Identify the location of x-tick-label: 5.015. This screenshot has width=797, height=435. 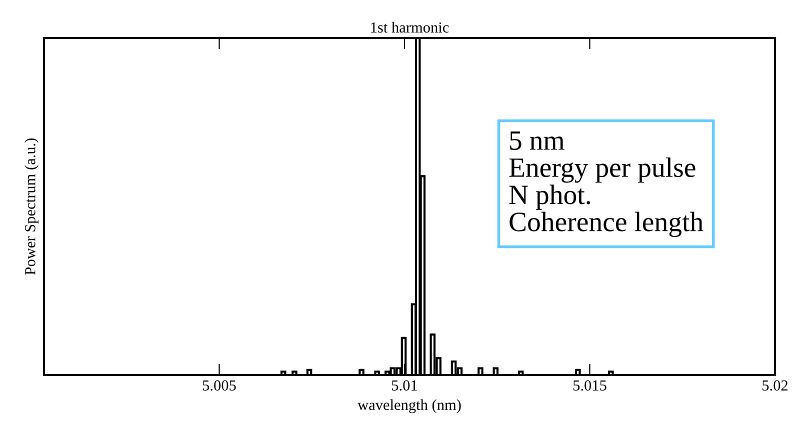
(589, 385).